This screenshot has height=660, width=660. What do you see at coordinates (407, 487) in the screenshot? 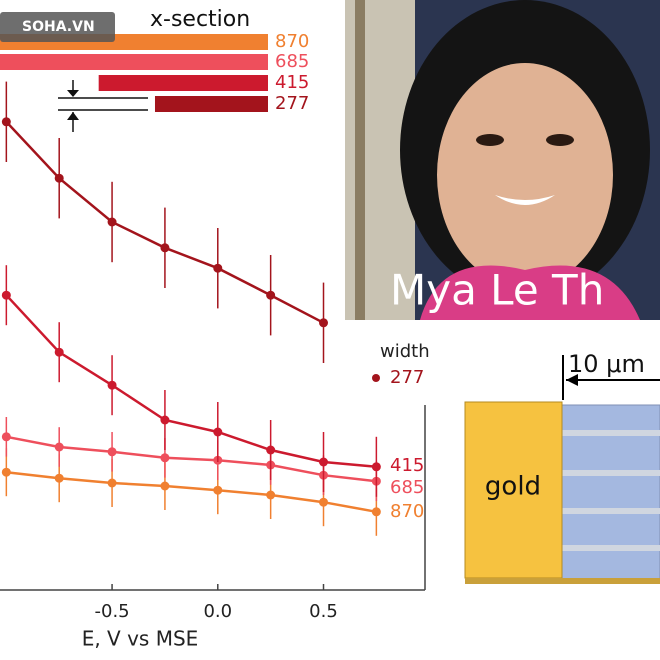
I see `series-label: 685` at bounding box center [407, 487].